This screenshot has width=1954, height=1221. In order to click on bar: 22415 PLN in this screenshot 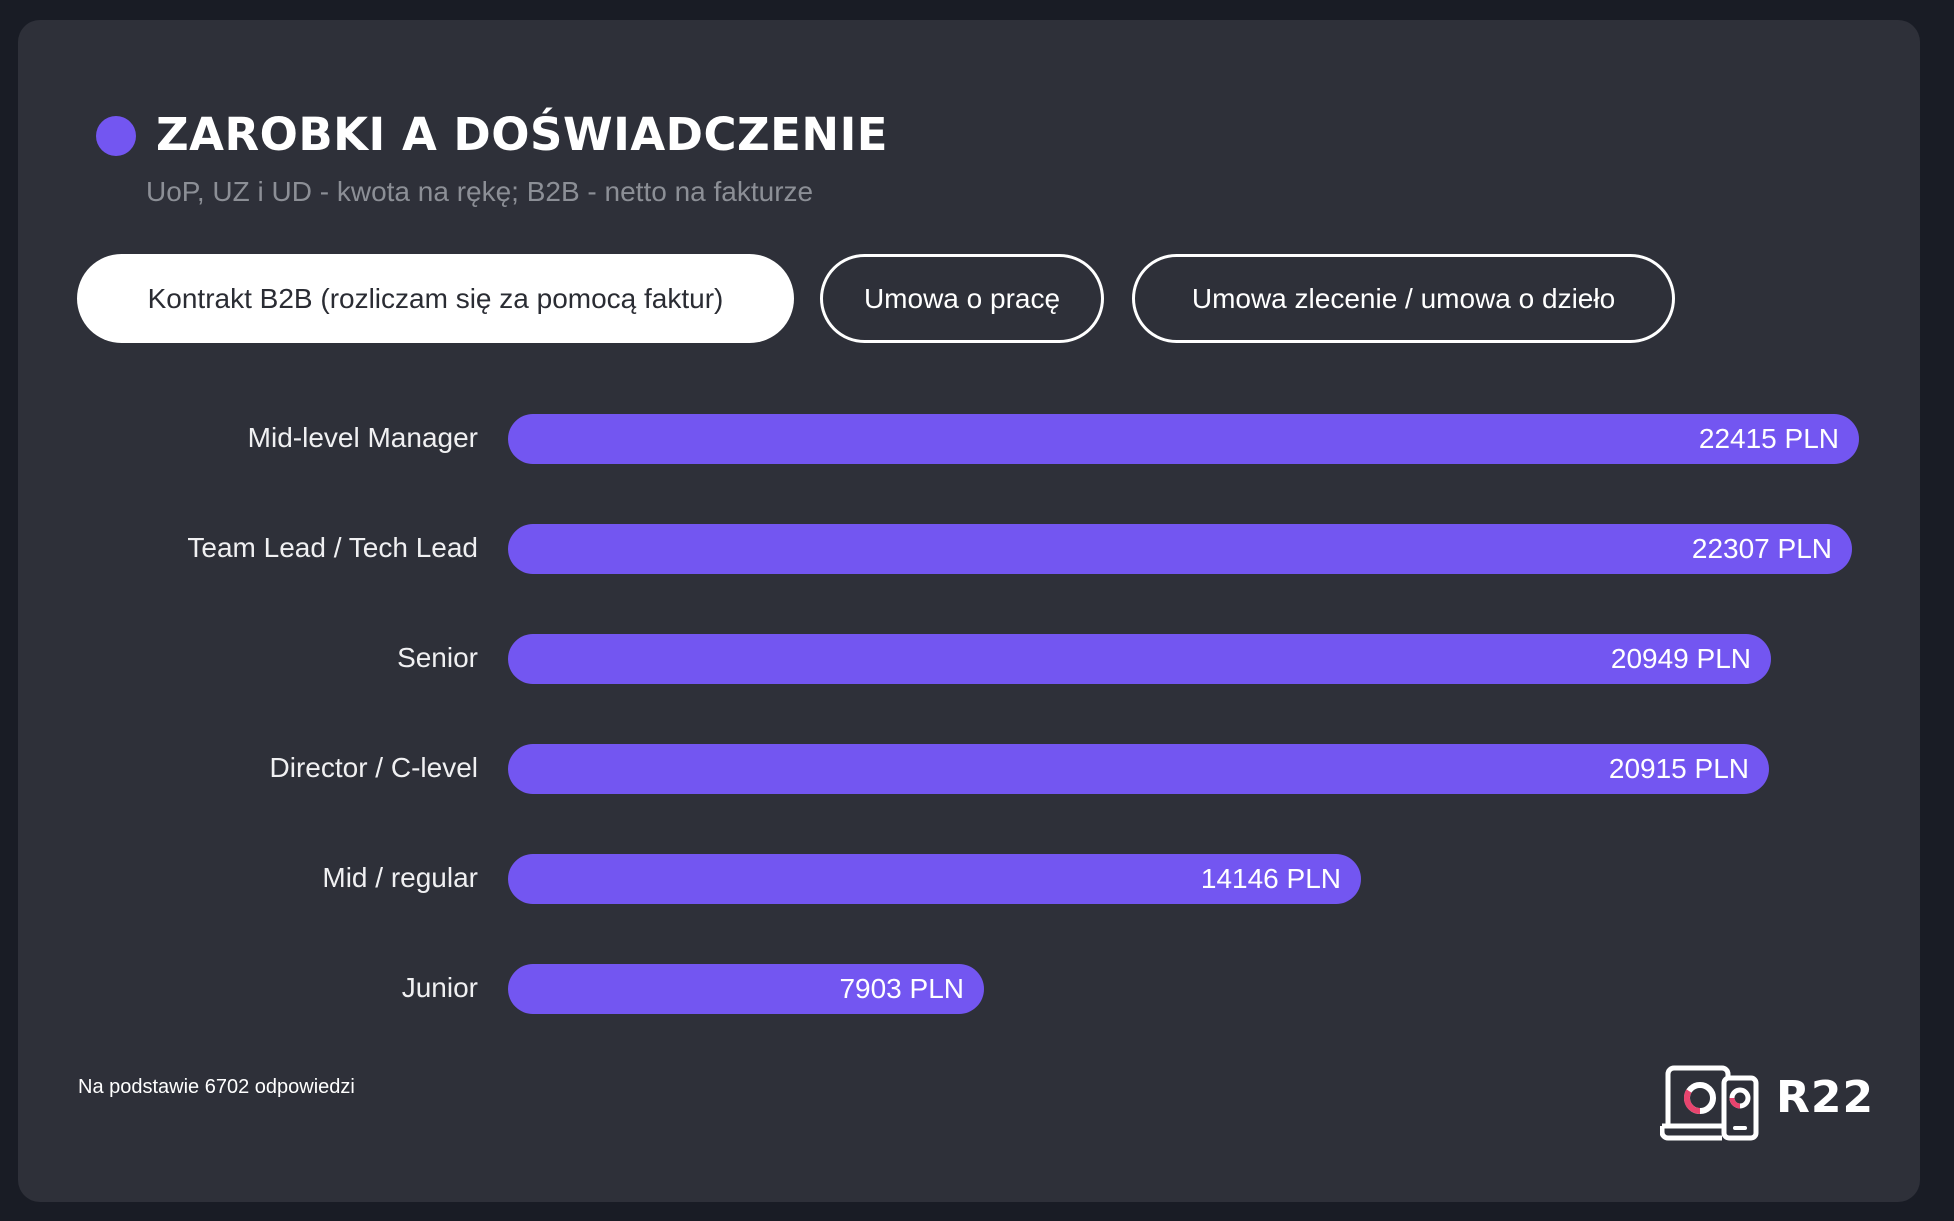, I will do `click(1183, 439)`.